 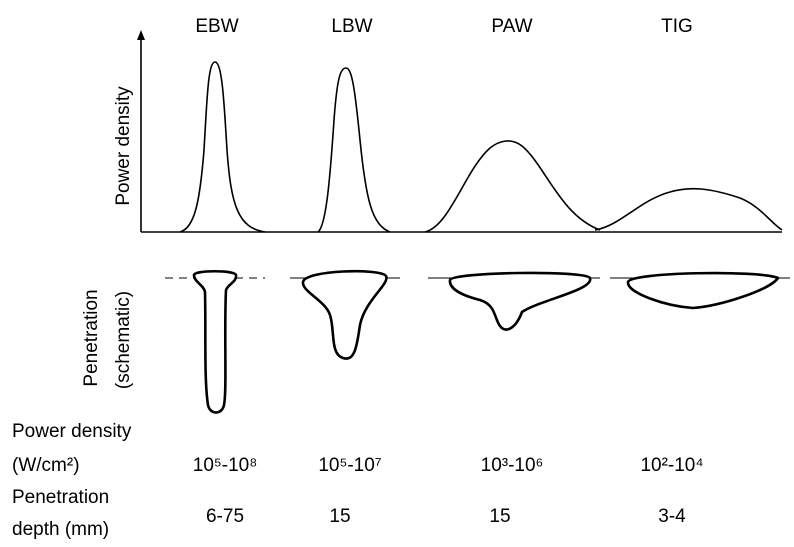 I want to click on paw-penetration, so click(x=520, y=301).